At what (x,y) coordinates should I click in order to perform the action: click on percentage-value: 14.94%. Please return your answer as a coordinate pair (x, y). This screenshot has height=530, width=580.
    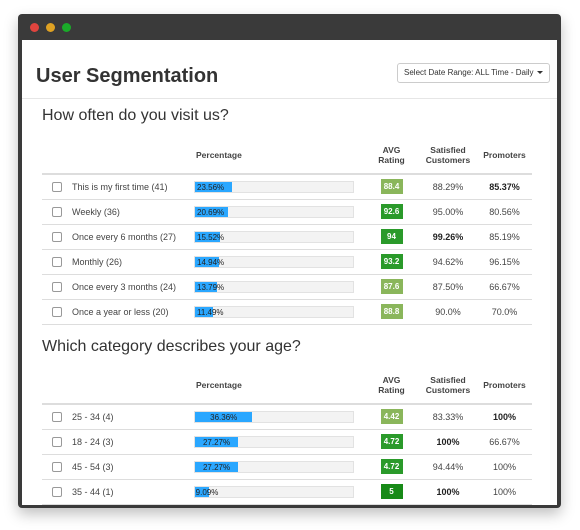
    Looking at the image, I should click on (211, 262).